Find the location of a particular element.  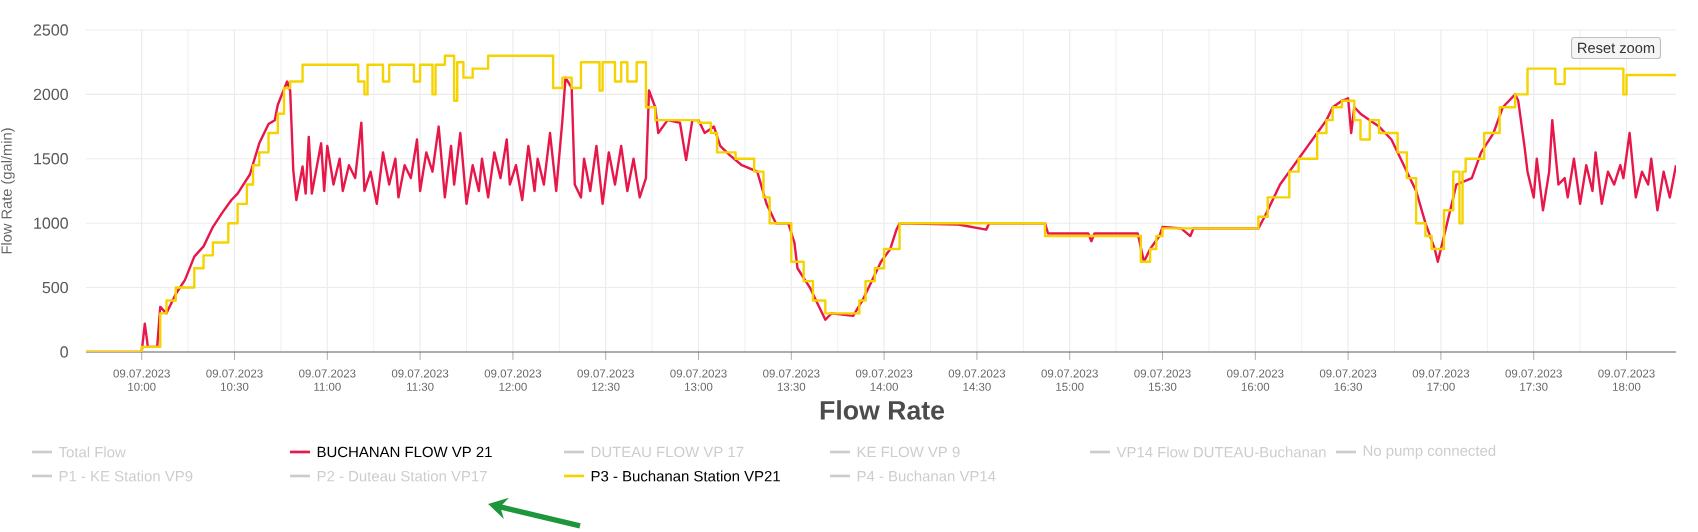

y-tick-label: 2000 is located at coordinates (50, 94).